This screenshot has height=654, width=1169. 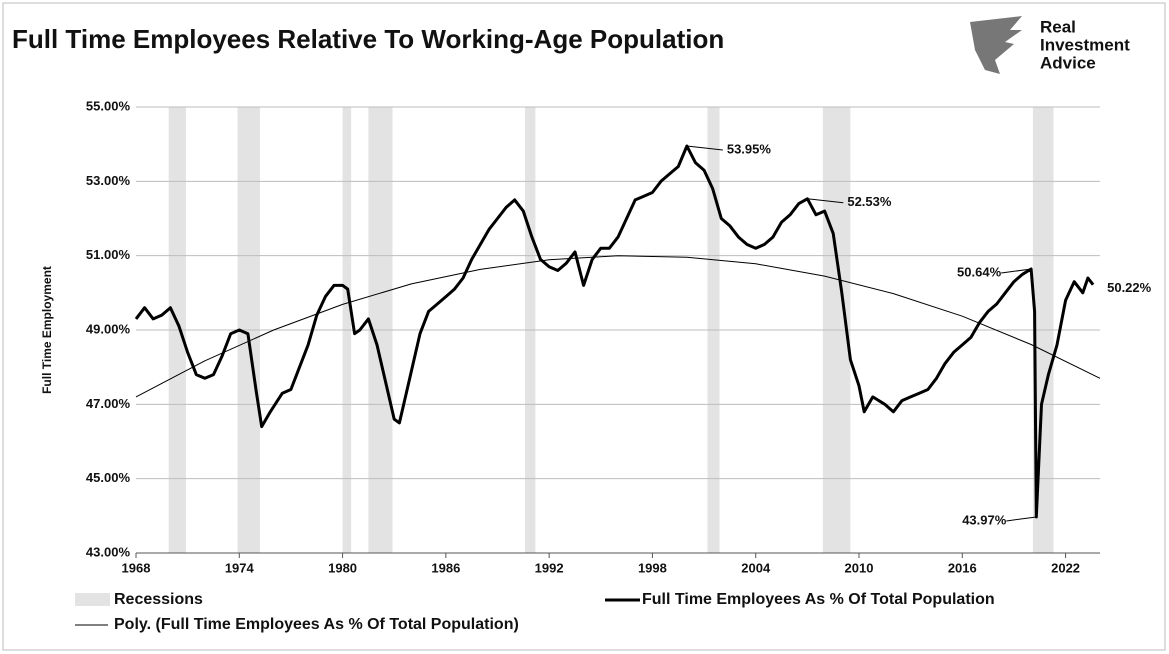 I want to click on x-tick-label: 1986, so click(x=445, y=567).